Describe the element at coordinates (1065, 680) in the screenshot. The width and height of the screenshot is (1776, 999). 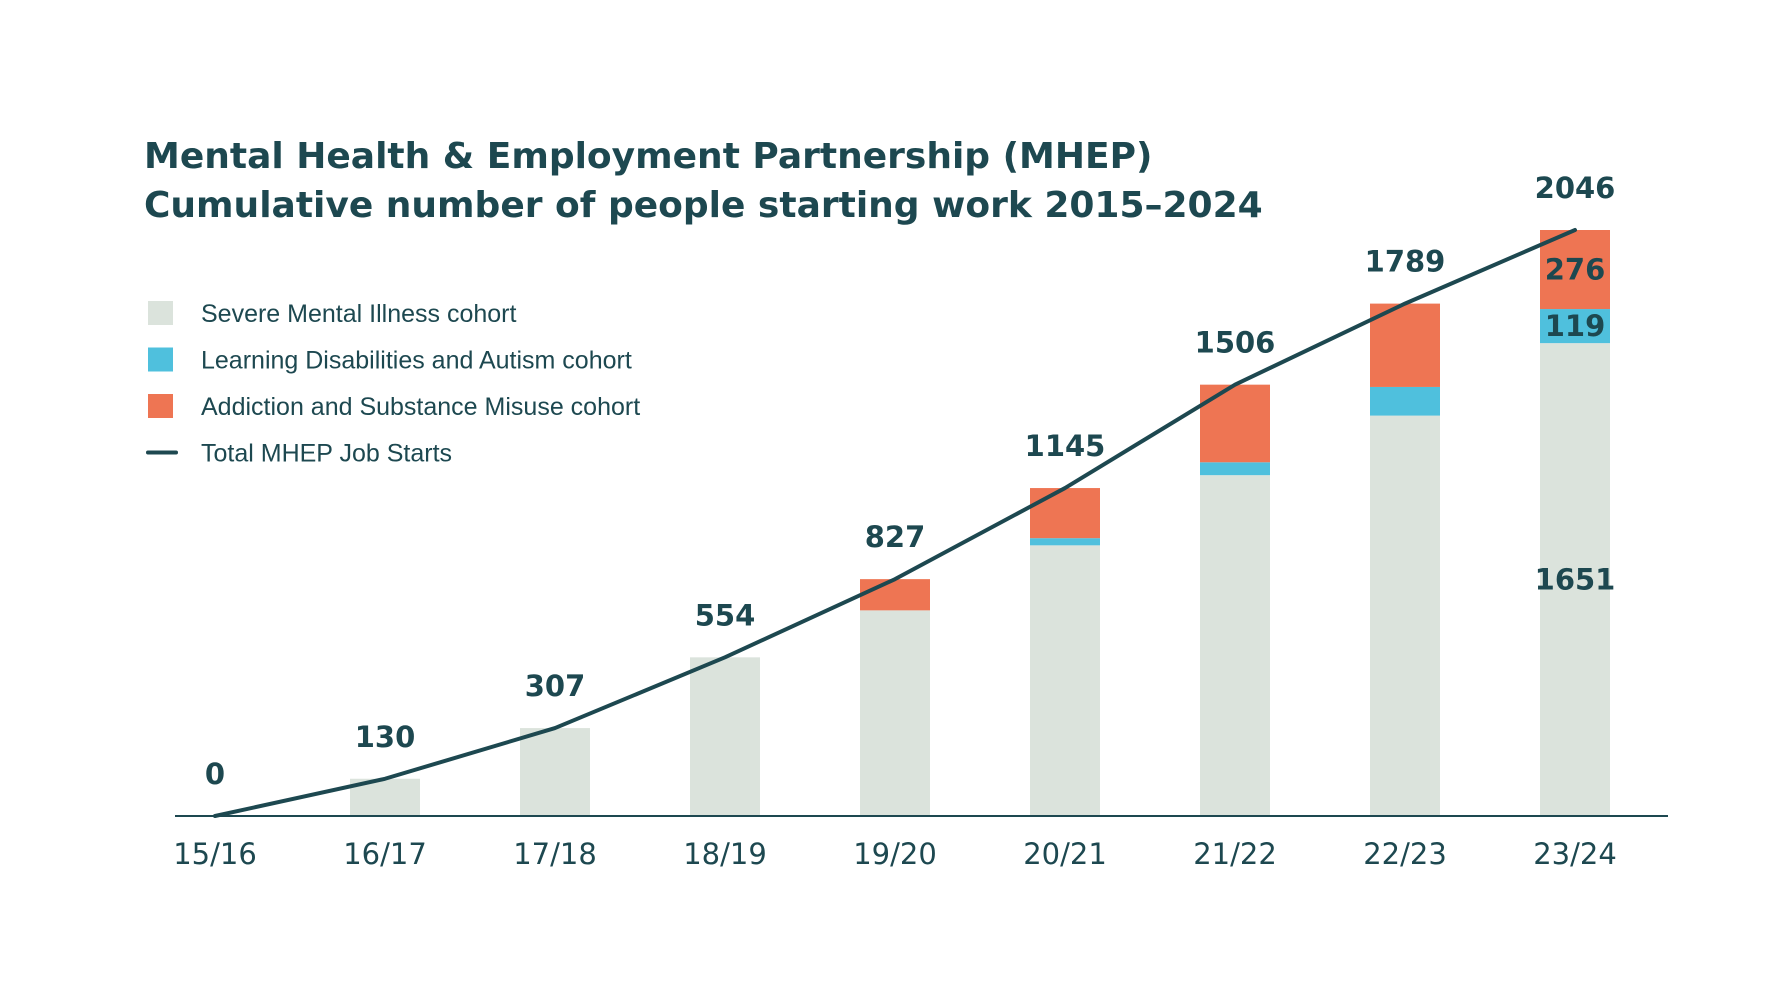
I see `bar-20-21-severe-mental-illness-cohort` at that location.